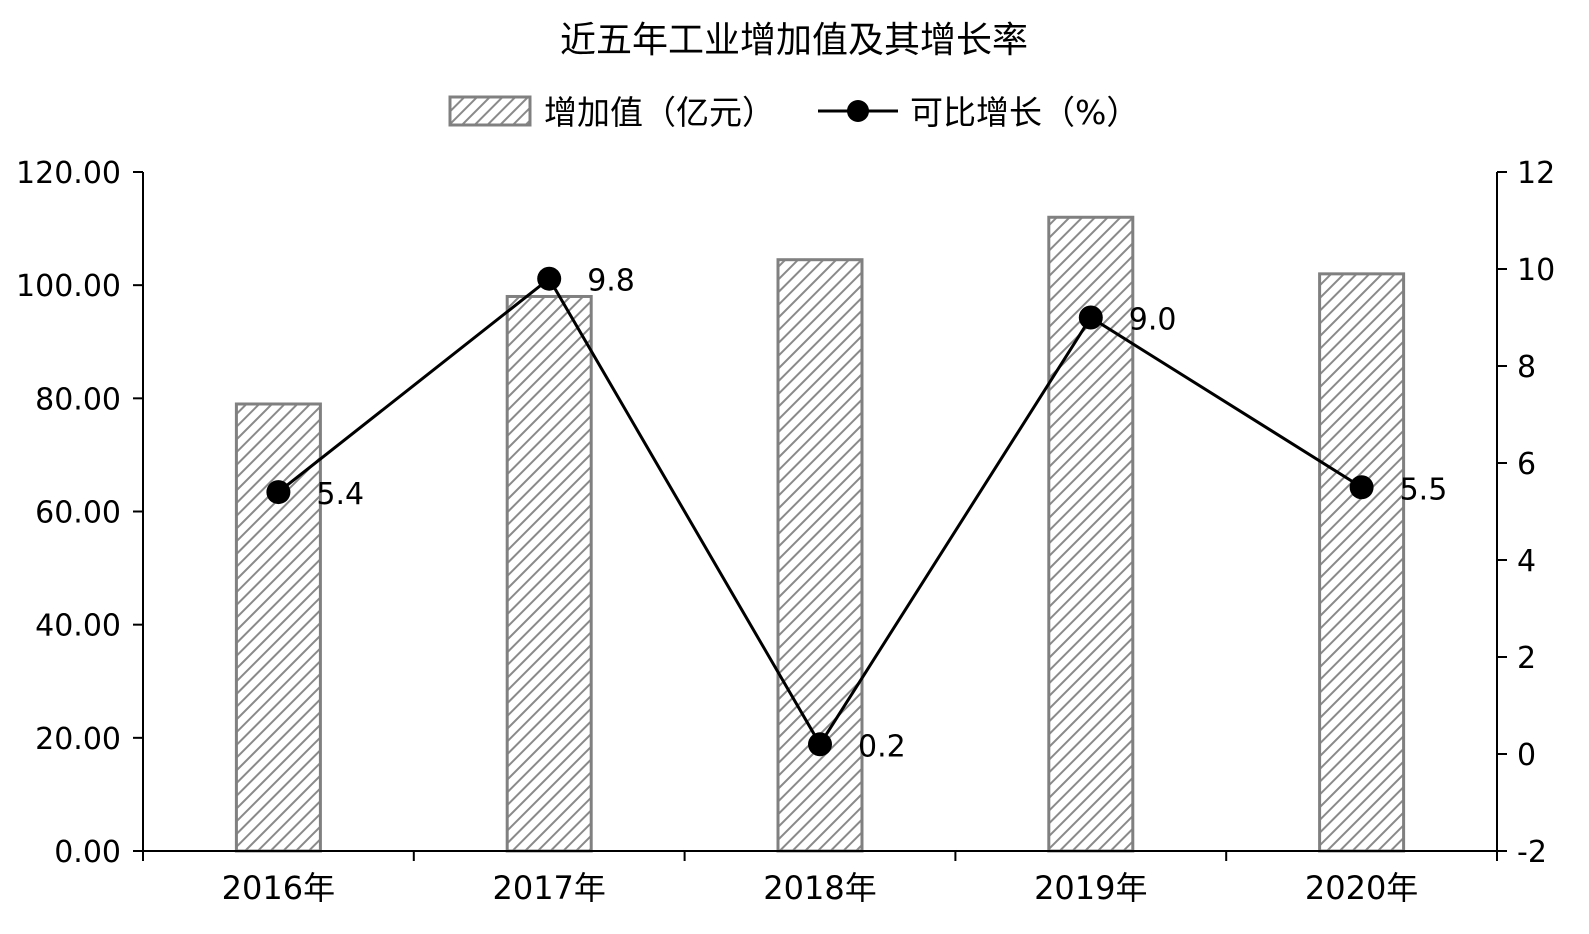 This screenshot has width=1589, height=934. I want to click on growth-data-label: 0.2, so click(882, 746).